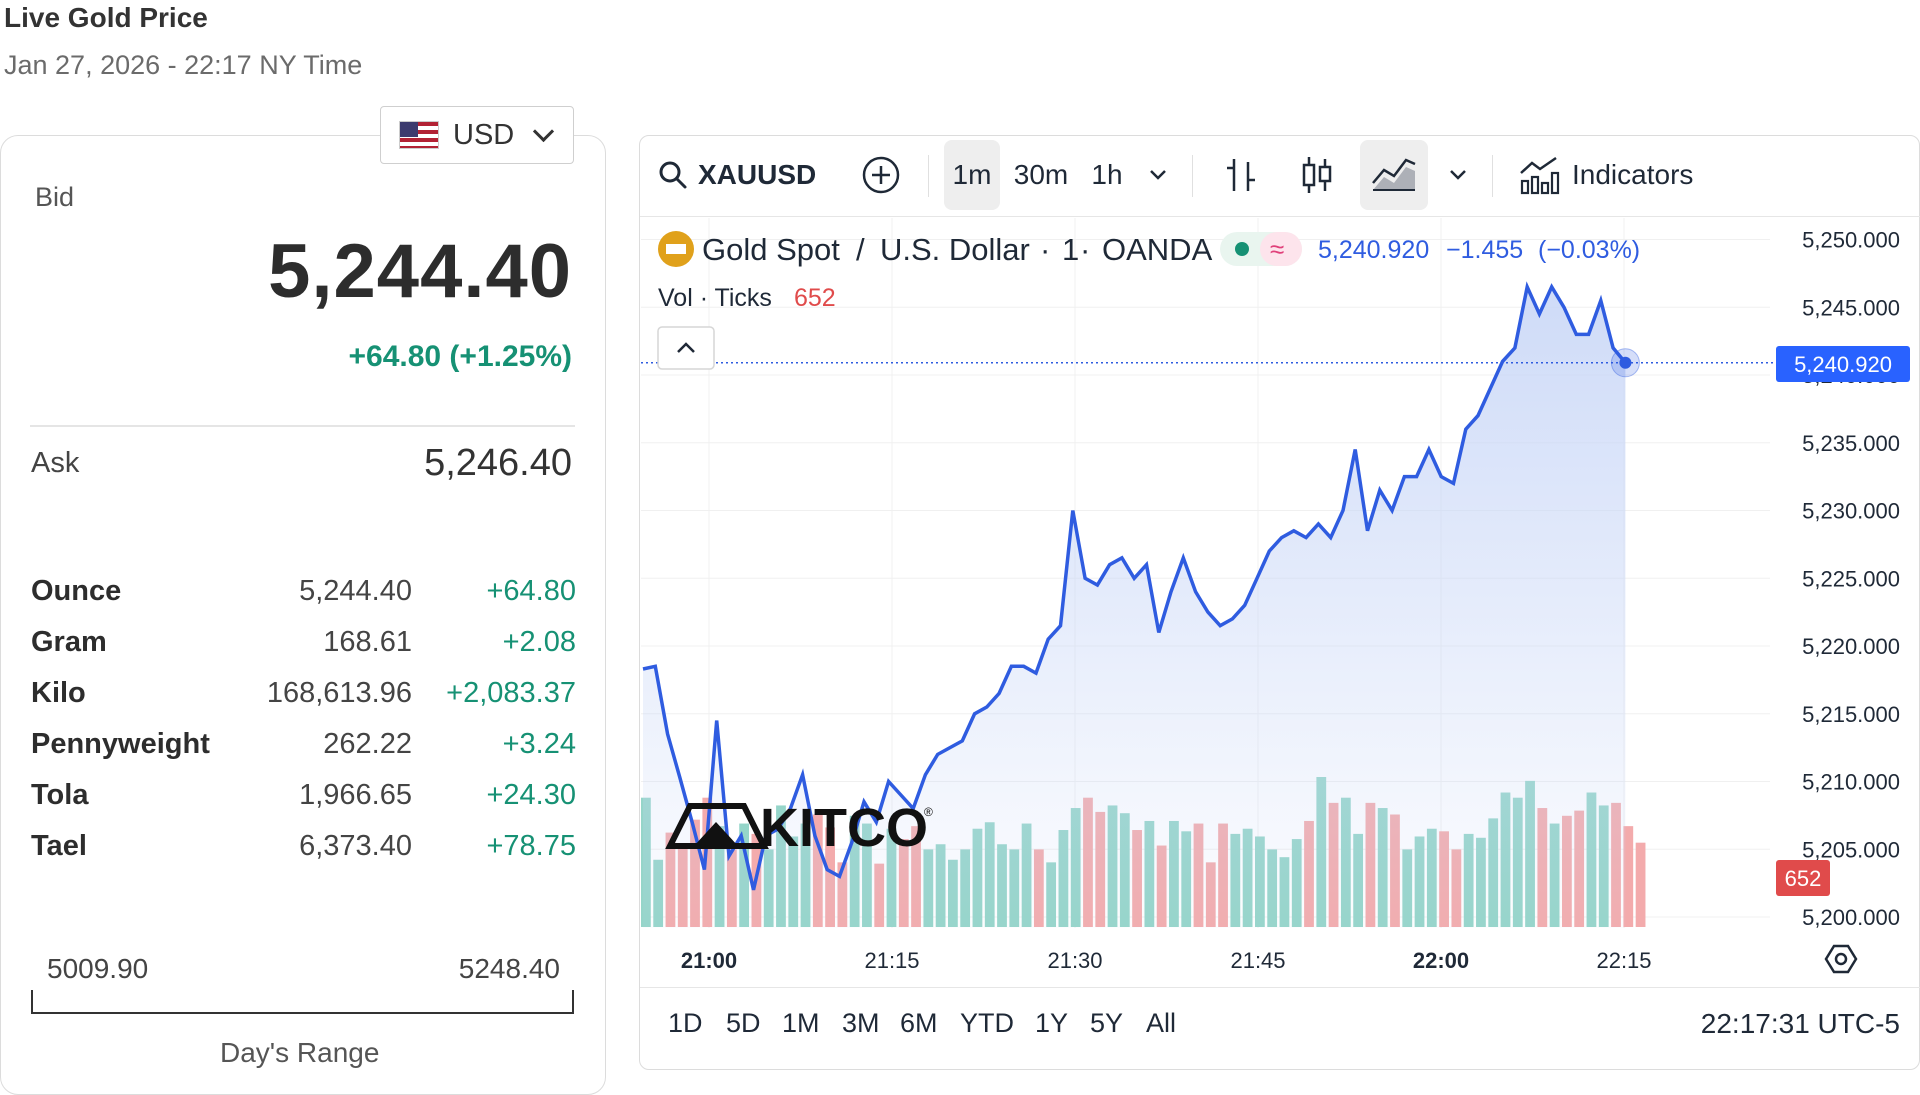 Image resolution: width=1920 pixels, height=1095 pixels. I want to click on currency-dropdown: USD, so click(477, 135).